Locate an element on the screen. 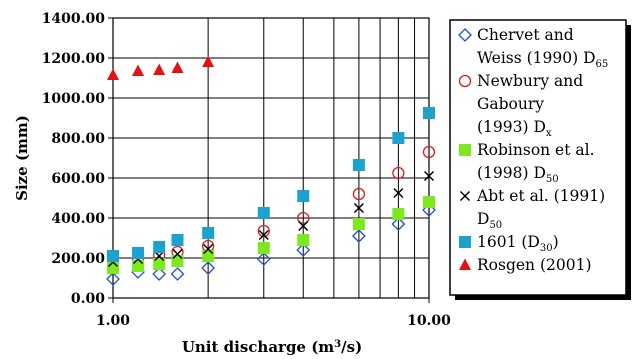 Image resolution: width=635 pixels, height=359 pixels. x-axis-title: Unit discharge (m3/s) is located at coordinates (272, 347).